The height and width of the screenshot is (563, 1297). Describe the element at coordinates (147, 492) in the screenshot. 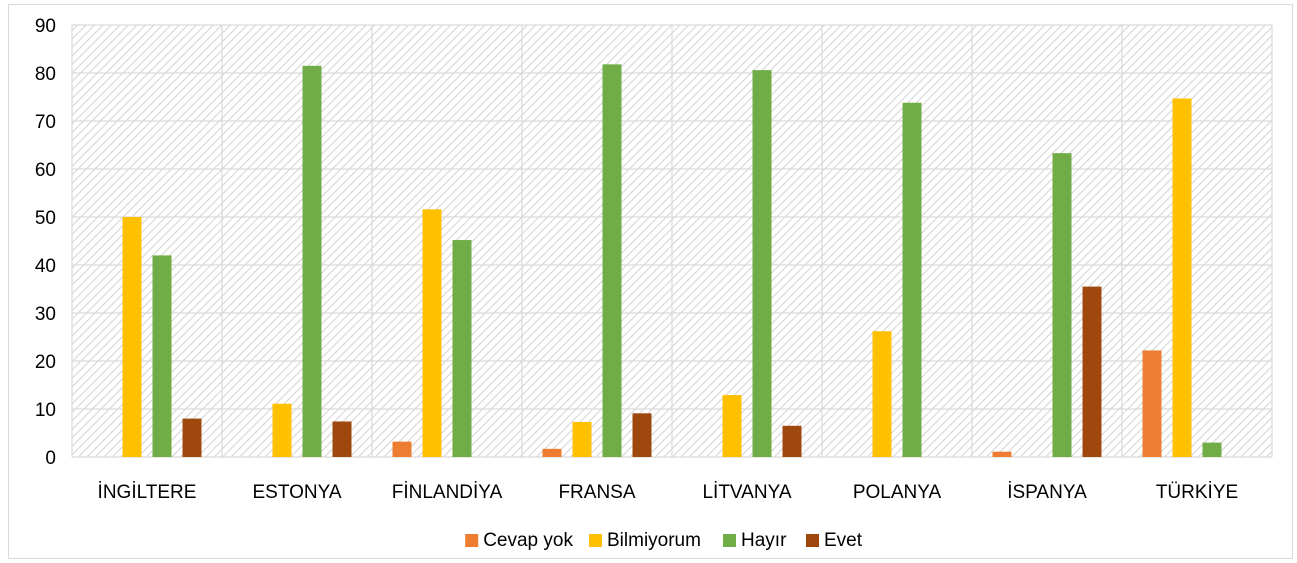

I see `x-tick-label: İNGİLTERE` at that location.